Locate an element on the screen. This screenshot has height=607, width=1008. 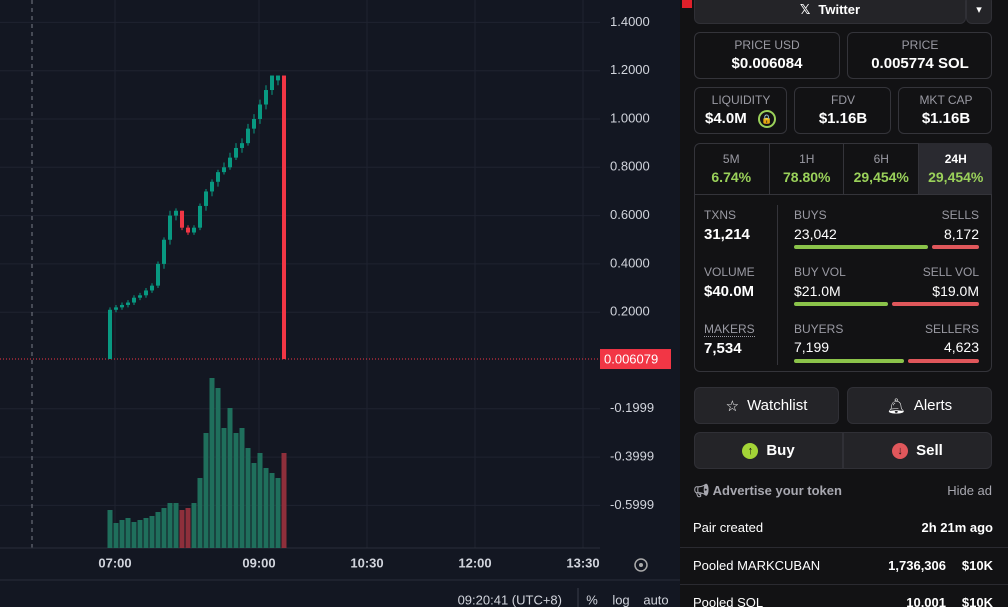
advertise-link: 📢︎ Advertise your token is located at coordinates (767, 490).